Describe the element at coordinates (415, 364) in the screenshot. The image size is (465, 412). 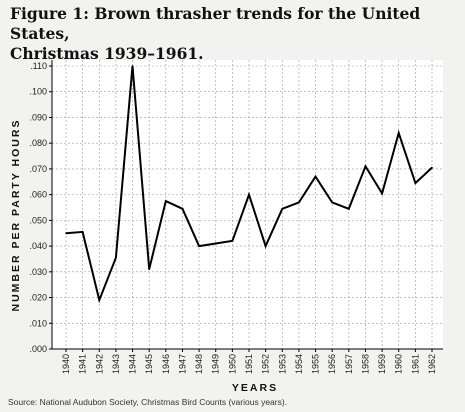
I see `x-tick-label: 1961` at that location.